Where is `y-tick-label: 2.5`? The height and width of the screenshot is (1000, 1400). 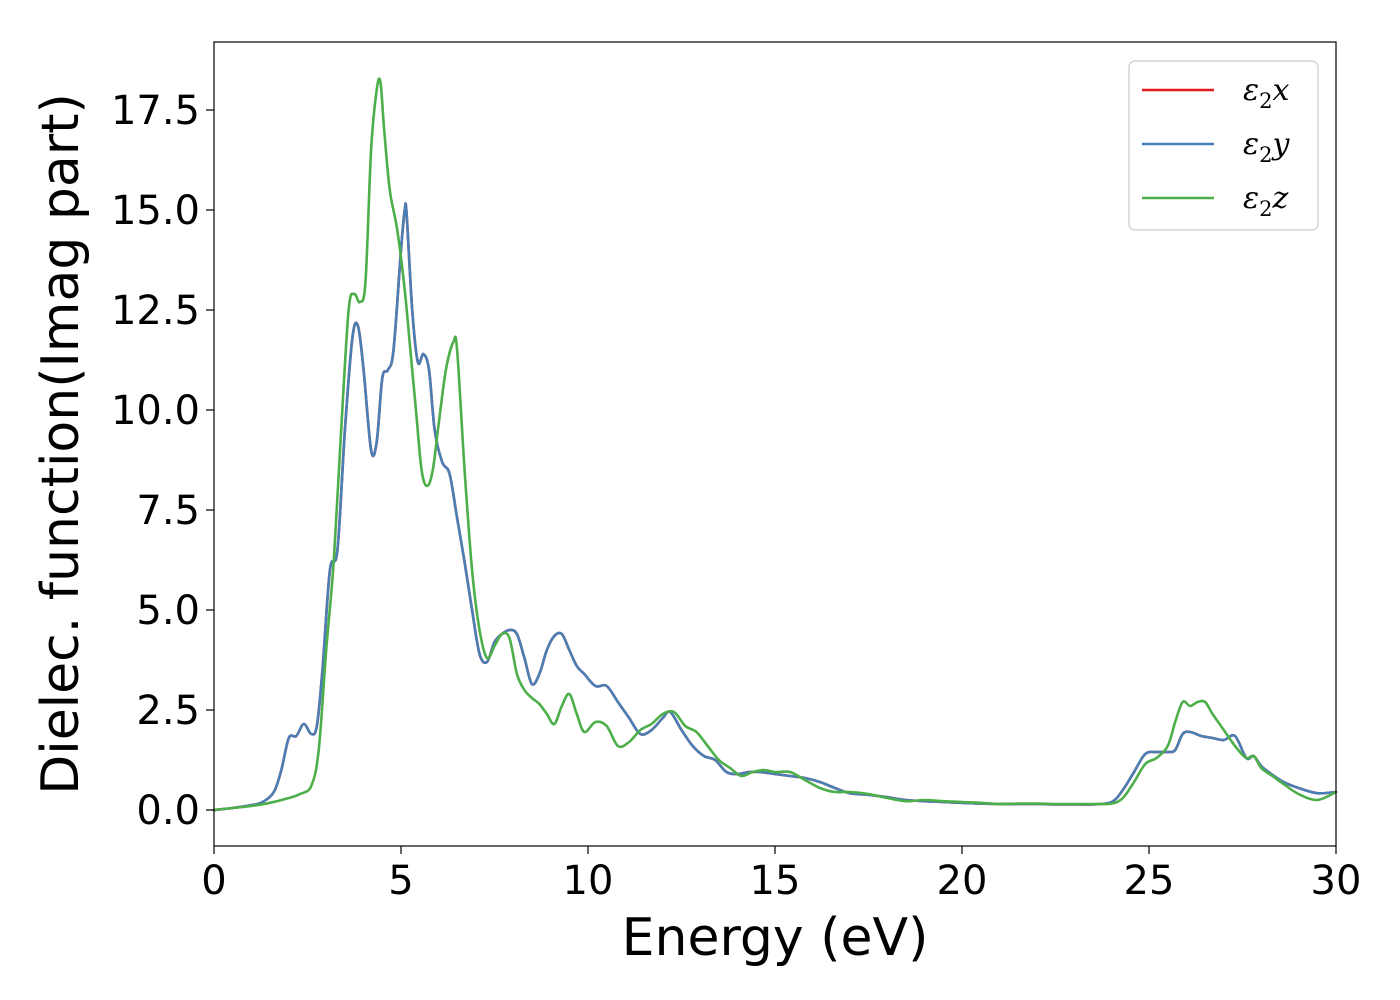 y-tick-label: 2.5 is located at coordinates (168, 711).